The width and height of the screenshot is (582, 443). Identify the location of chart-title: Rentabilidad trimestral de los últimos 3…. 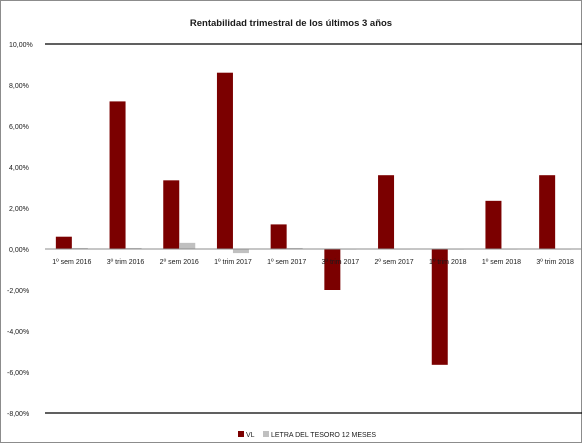
(291, 23).